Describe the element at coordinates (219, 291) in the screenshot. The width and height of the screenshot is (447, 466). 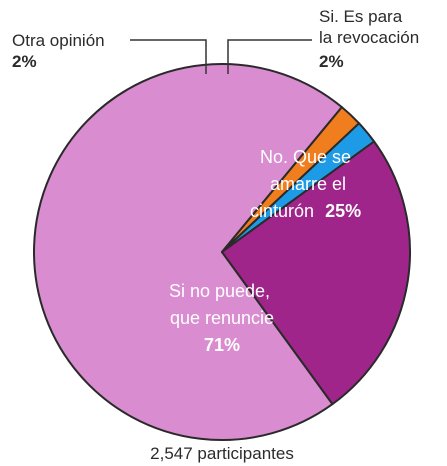
I see `slice-label-renuncie-line-1: Si no puede,` at that location.